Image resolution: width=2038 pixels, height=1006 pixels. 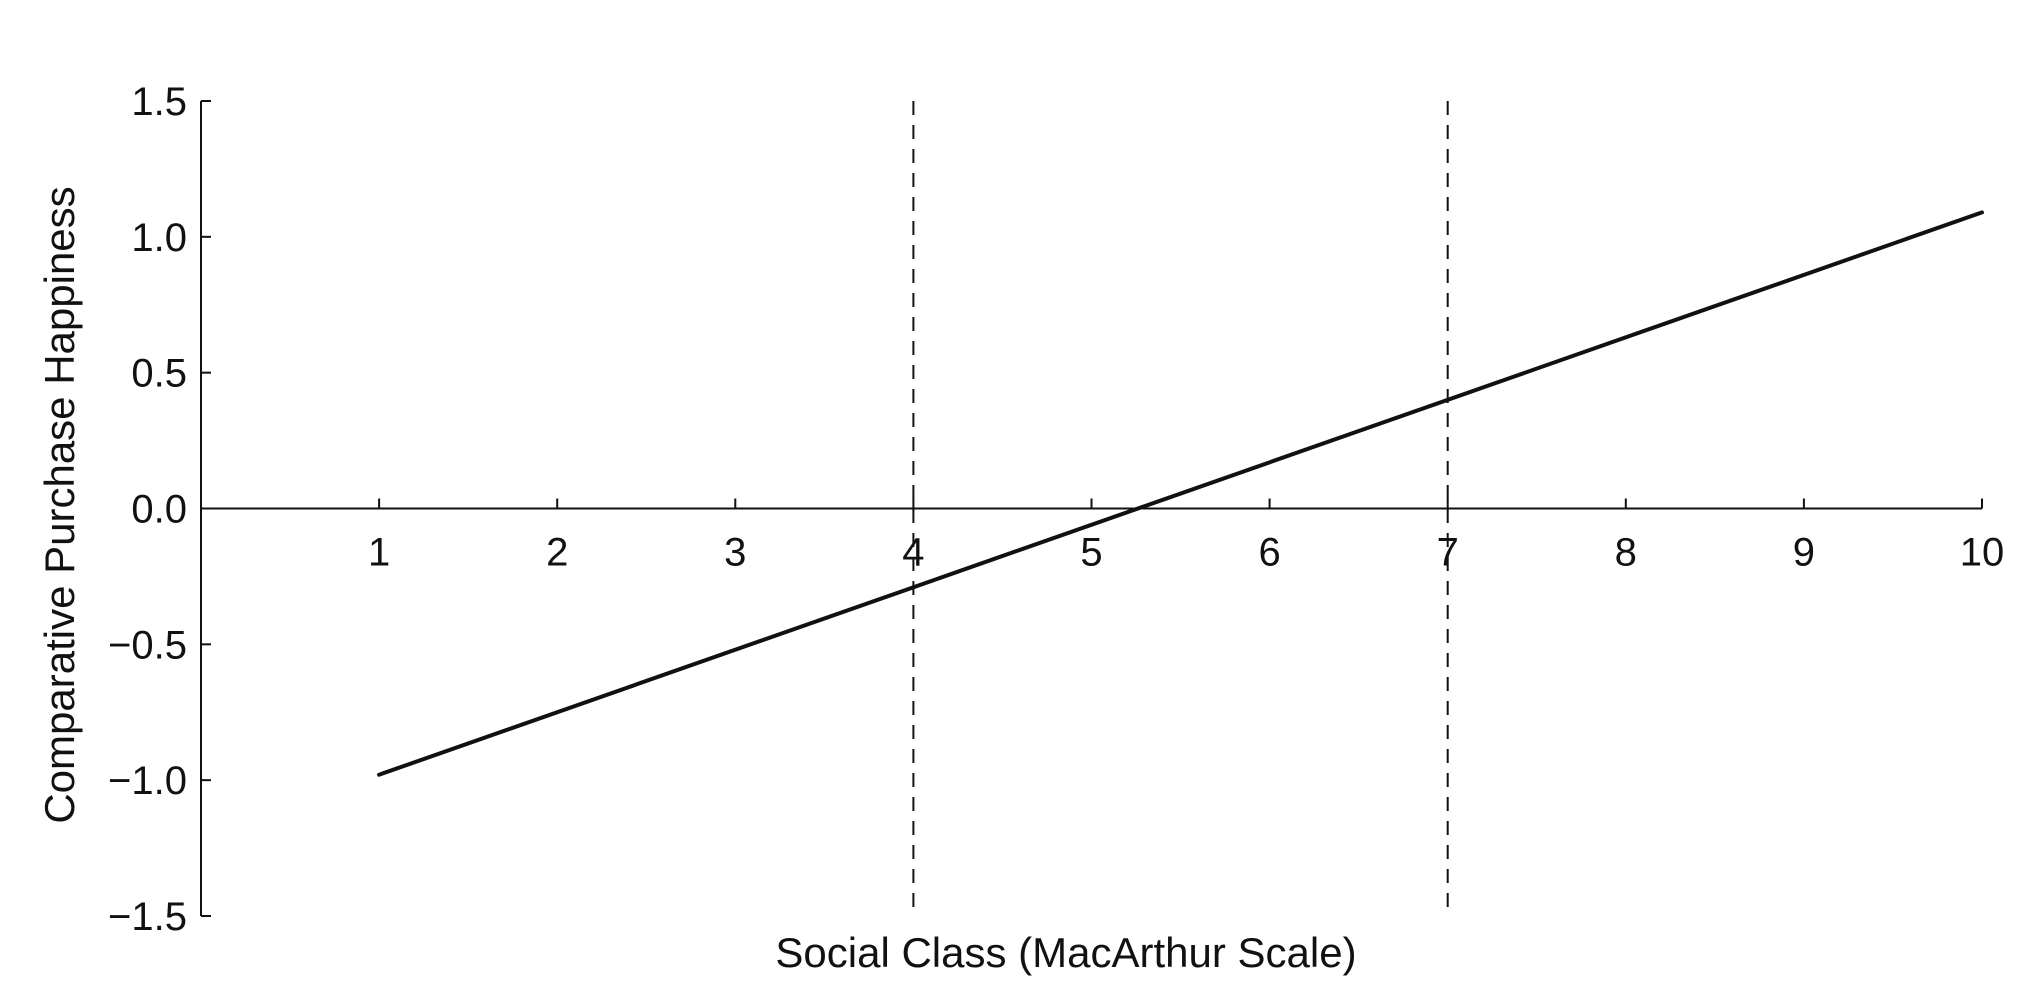 I want to click on x-tick-label: 4, so click(x=913, y=553).